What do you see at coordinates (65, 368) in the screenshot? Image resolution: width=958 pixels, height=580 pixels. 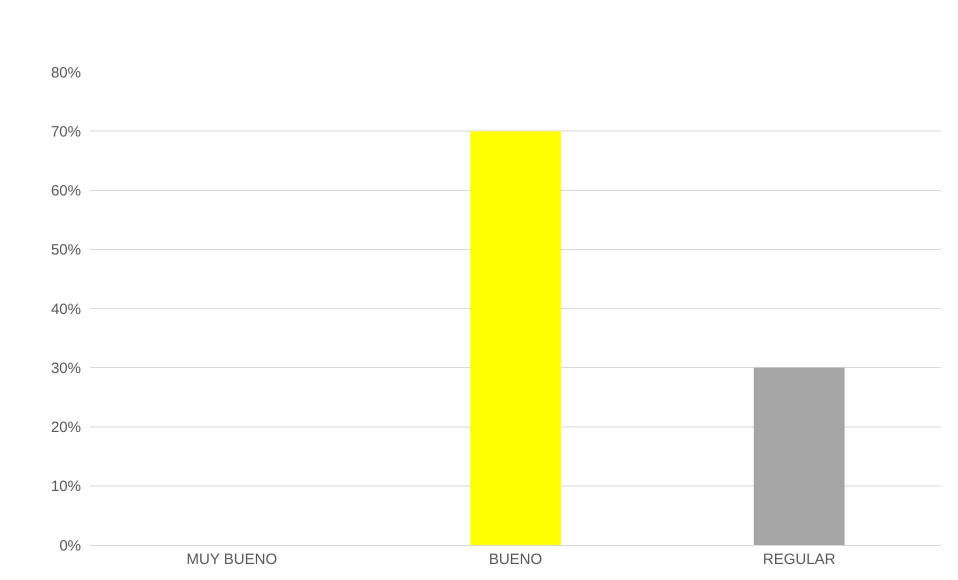 I see `y-tick-label: 30%` at bounding box center [65, 368].